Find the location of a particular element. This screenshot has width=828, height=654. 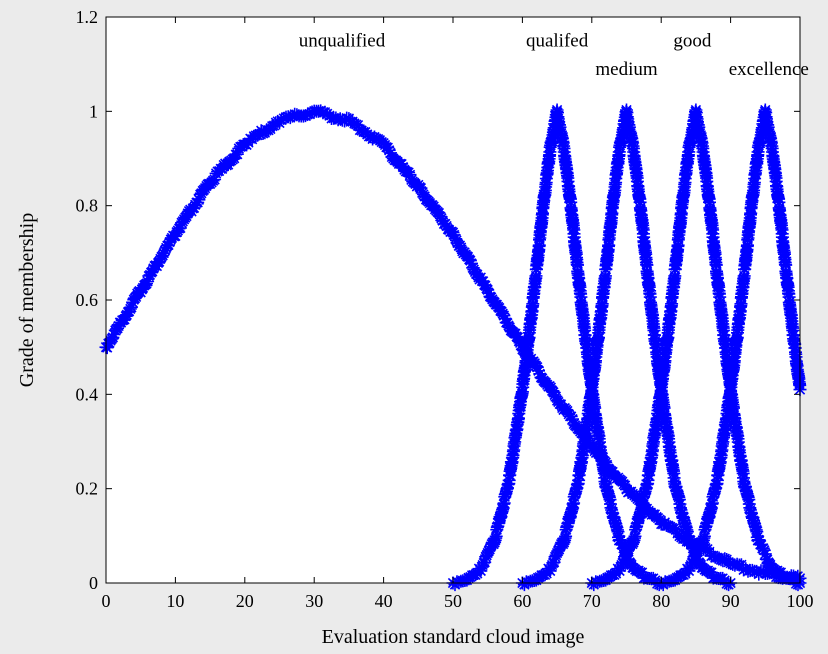

y-tick-label: 0.4 is located at coordinates (87, 394).